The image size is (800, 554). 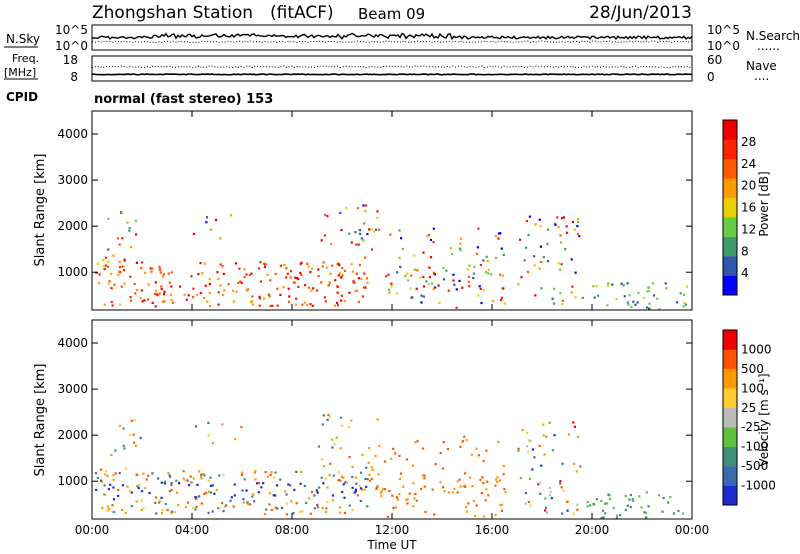 I want to click on y-tick-label: 1000, so click(x=72, y=272).